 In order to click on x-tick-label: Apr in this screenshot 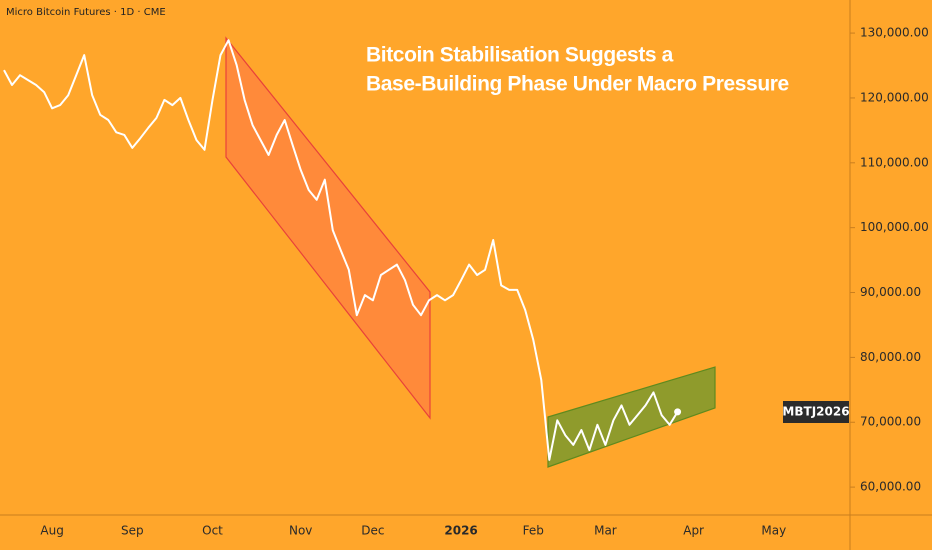, I will do `click(693, 531)`.